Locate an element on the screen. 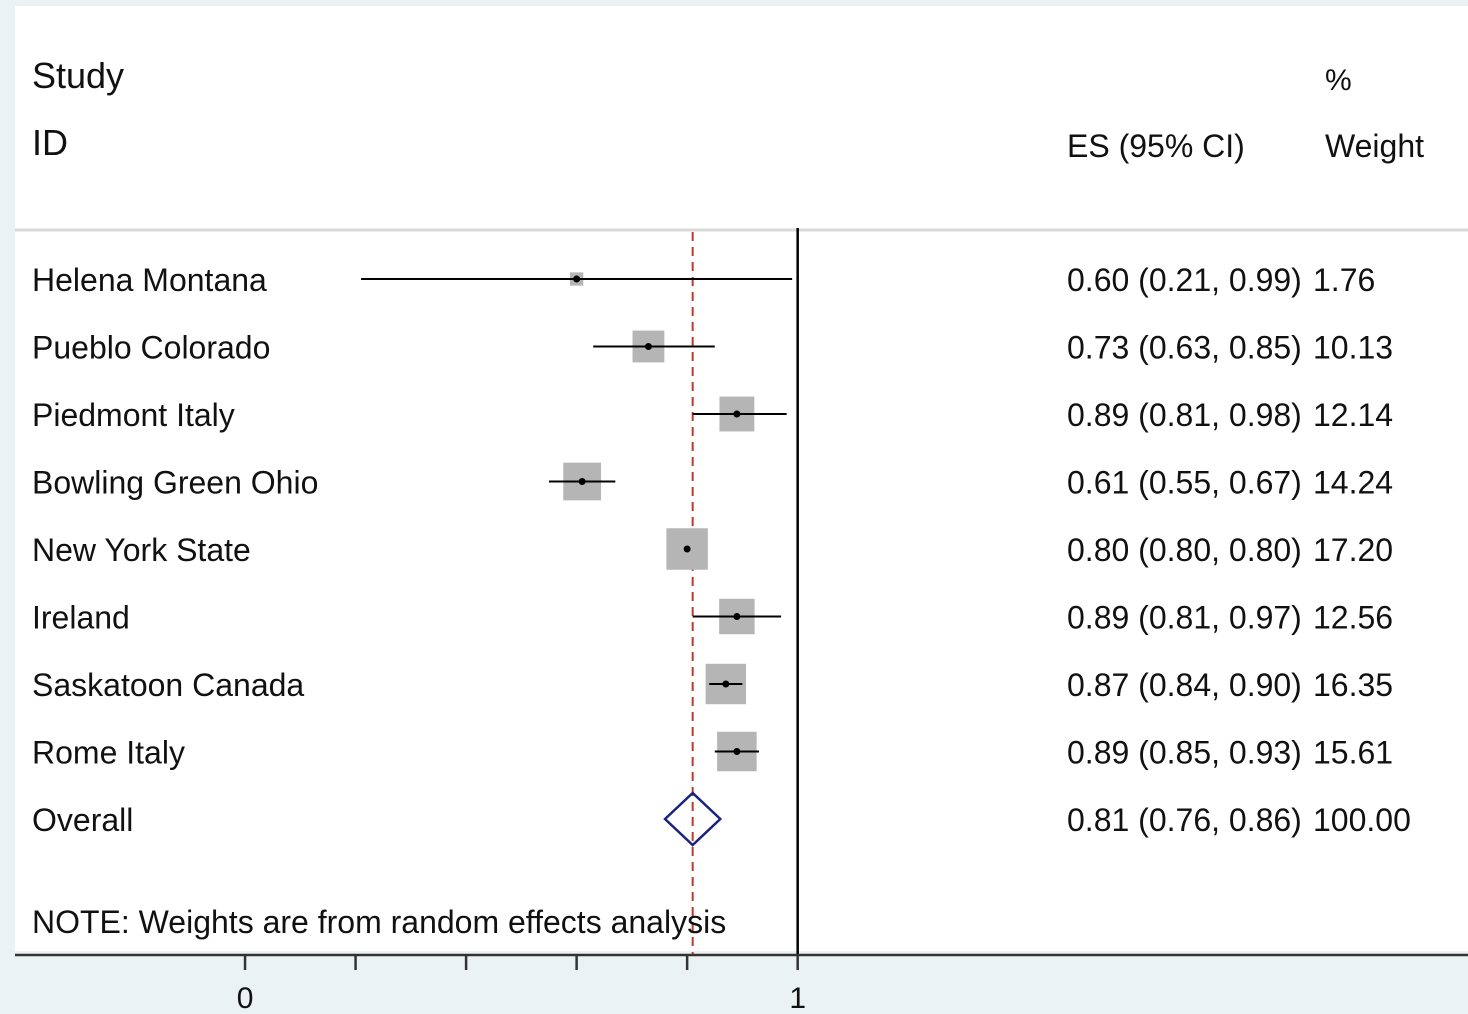 The height and width of the screenshot is (1014, 1468). study-name: Helena Montana is located at coordinates (149, 280).